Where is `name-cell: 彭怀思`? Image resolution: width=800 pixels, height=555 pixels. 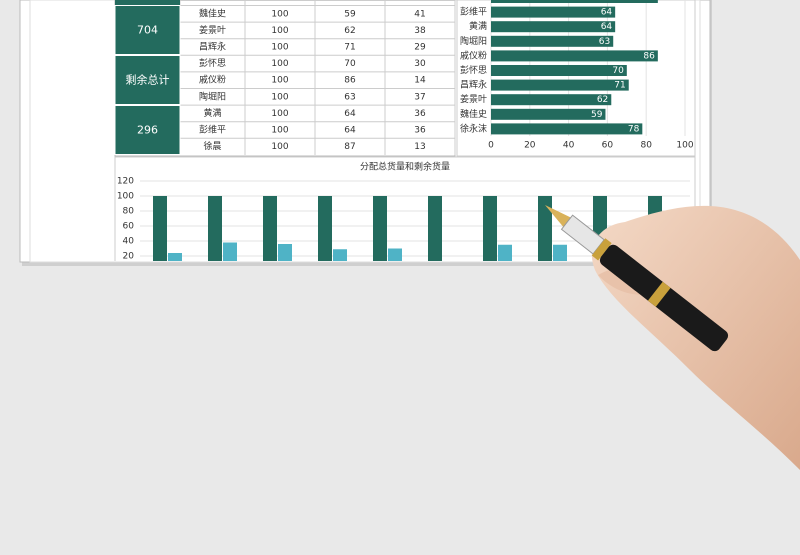 name-cell: 彭怀思 is located at coordinates (212, 63).